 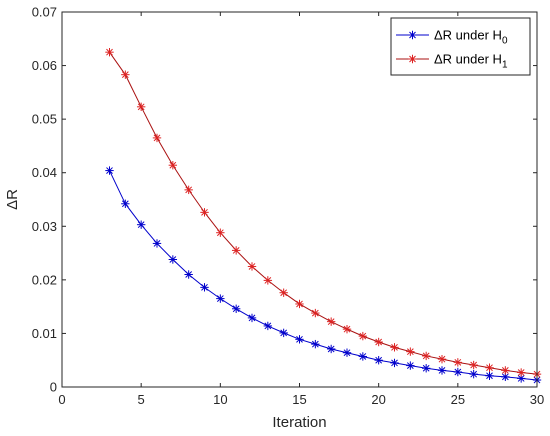 I want to click on y-axis-label: ΔR, so click(x=12, y=199).